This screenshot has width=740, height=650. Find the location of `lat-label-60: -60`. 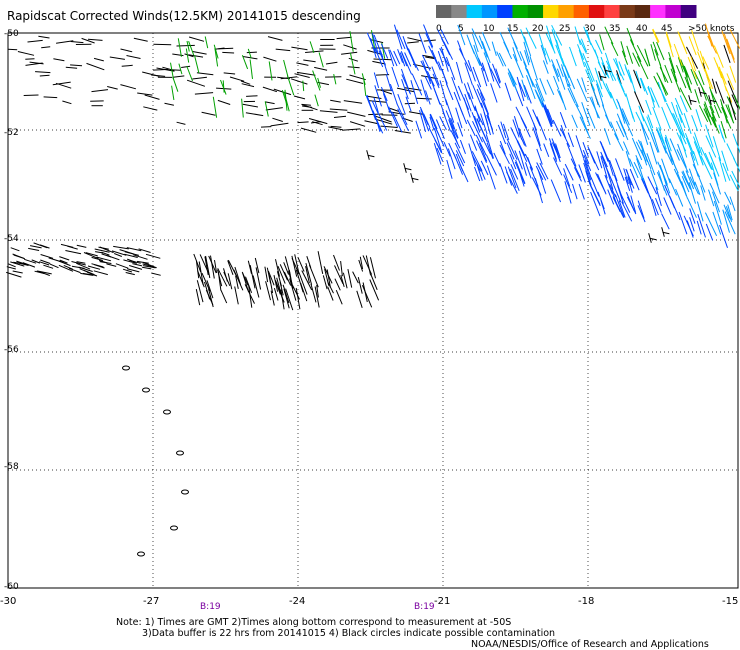

lat-label-60: -60 is located at coordinates (11, 587).